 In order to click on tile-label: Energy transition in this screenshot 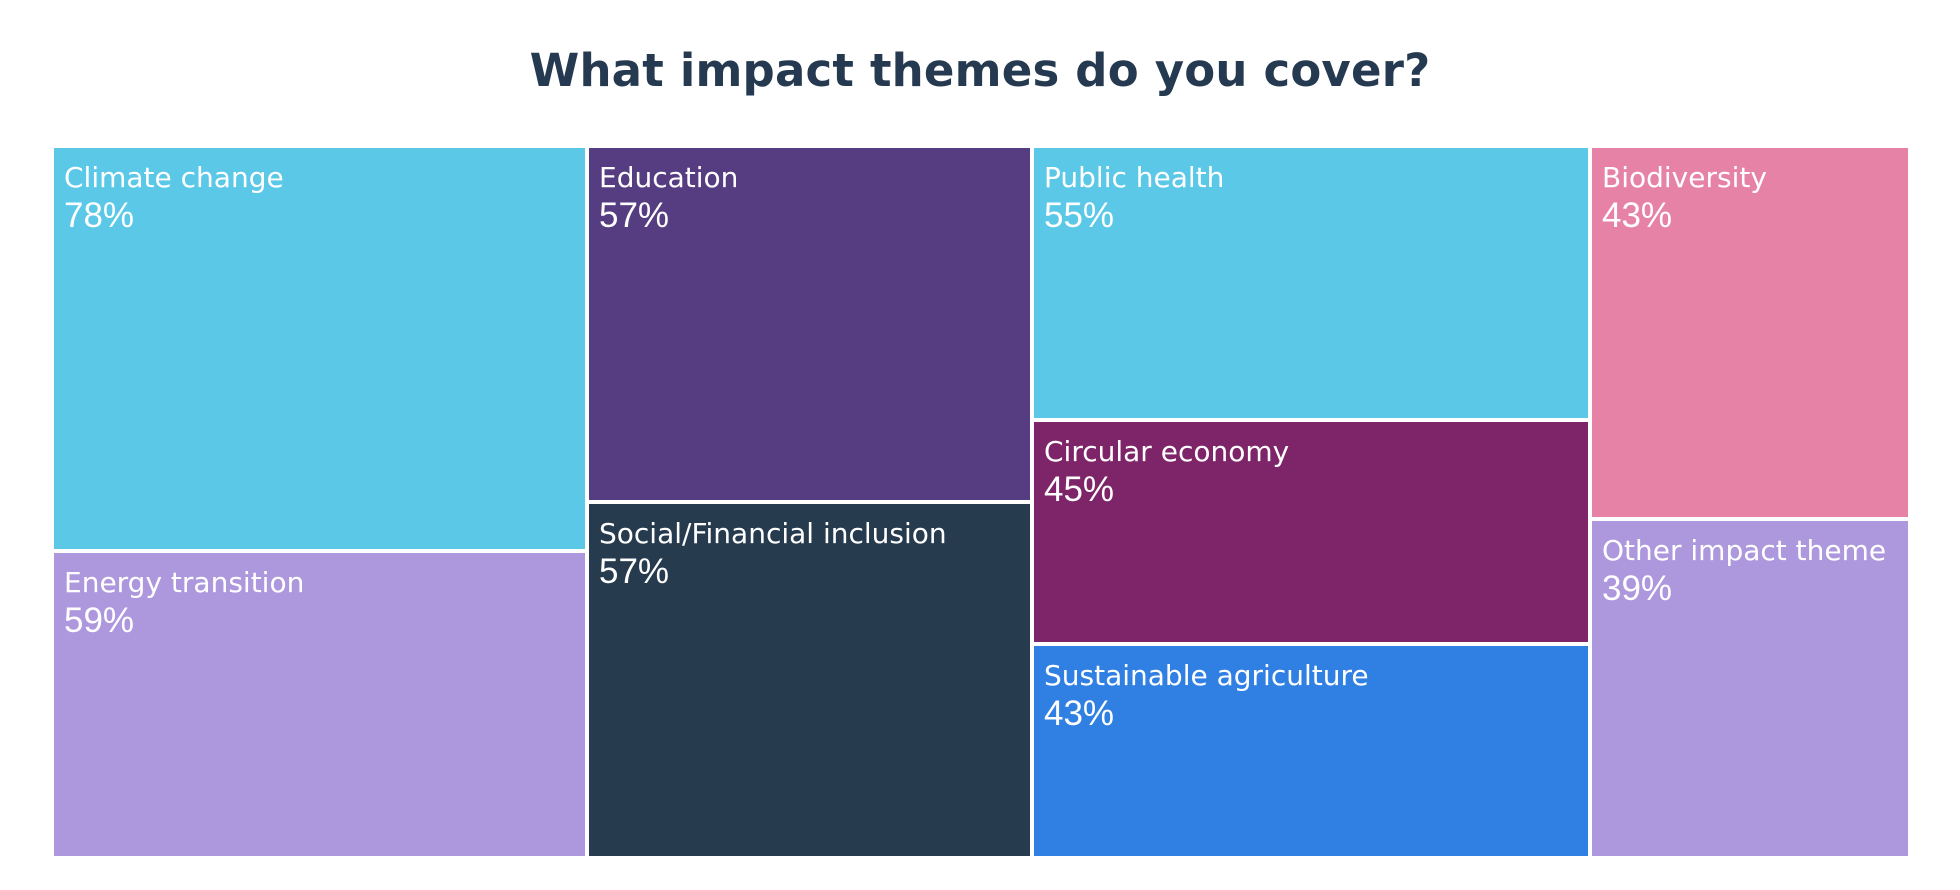, I will do `click(184, 582)`.